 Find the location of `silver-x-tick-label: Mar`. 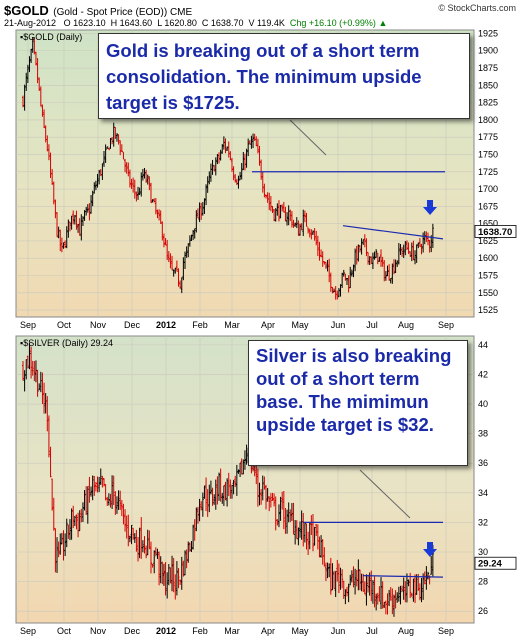

silver-x-tick-label: Mar is located at coordinates (232, 631).